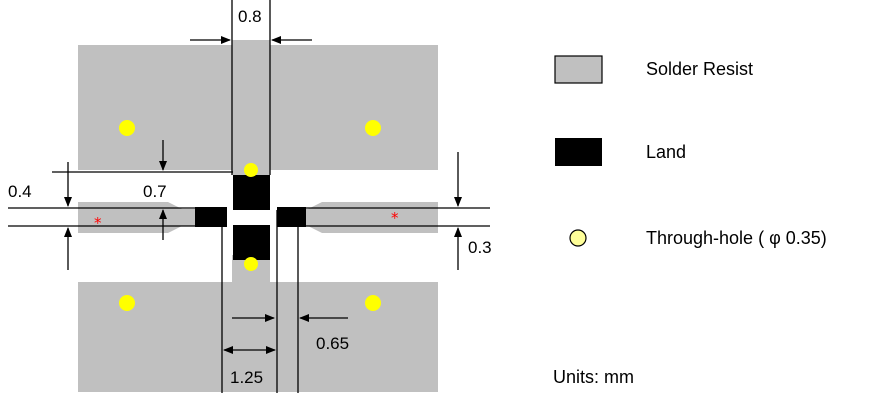  I want to click on solder-resist-top-stub, so click(251, 107).